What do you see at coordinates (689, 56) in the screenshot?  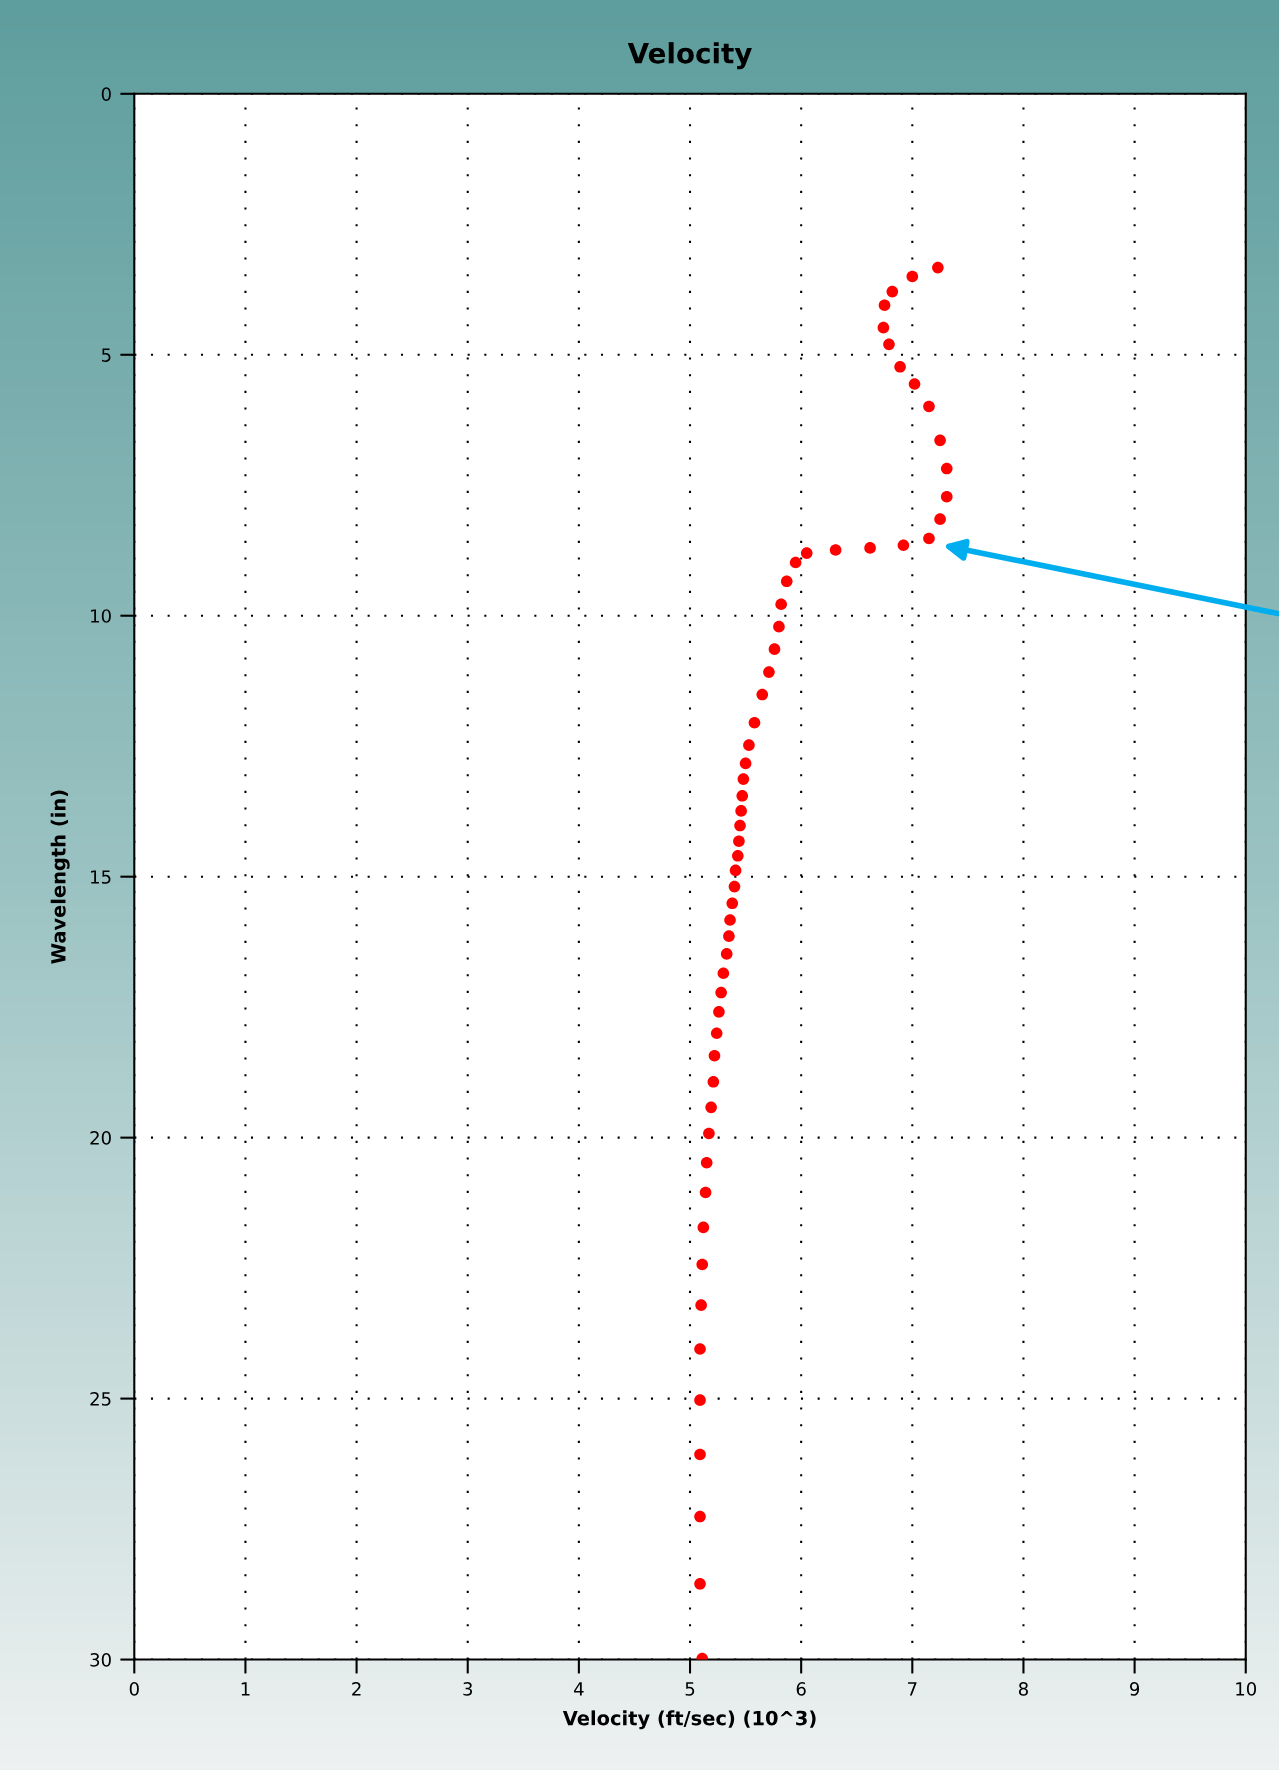 I see `chart-title: Velocity` at bounding box center [689, 56].